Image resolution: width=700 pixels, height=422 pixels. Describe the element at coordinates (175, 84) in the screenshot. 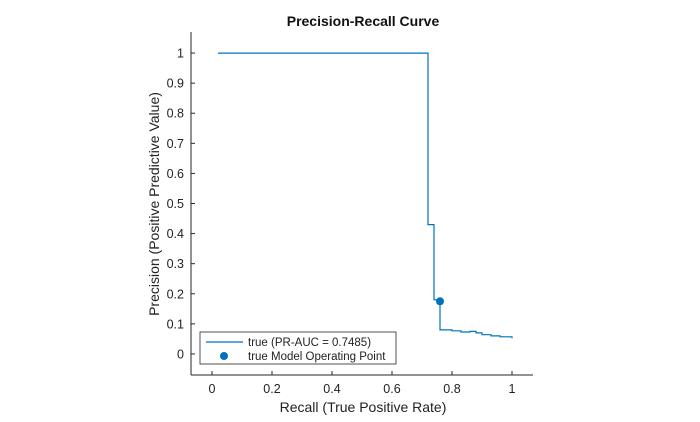

I see `y-tick-label: 0.9` at that location.